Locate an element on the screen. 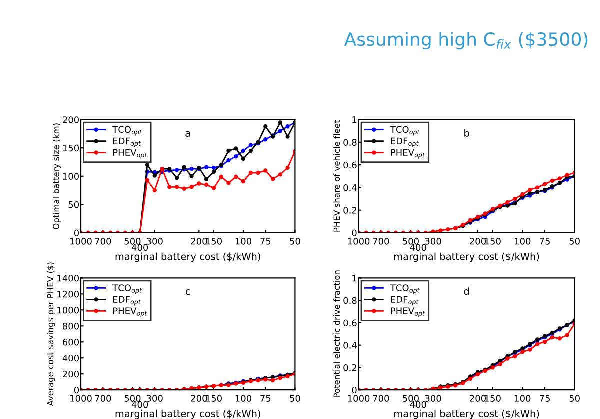 This screenshot has height=419, width=600. y-axis-title: Average cost savings per PHEV ($) is located at coordinates (51, 334).